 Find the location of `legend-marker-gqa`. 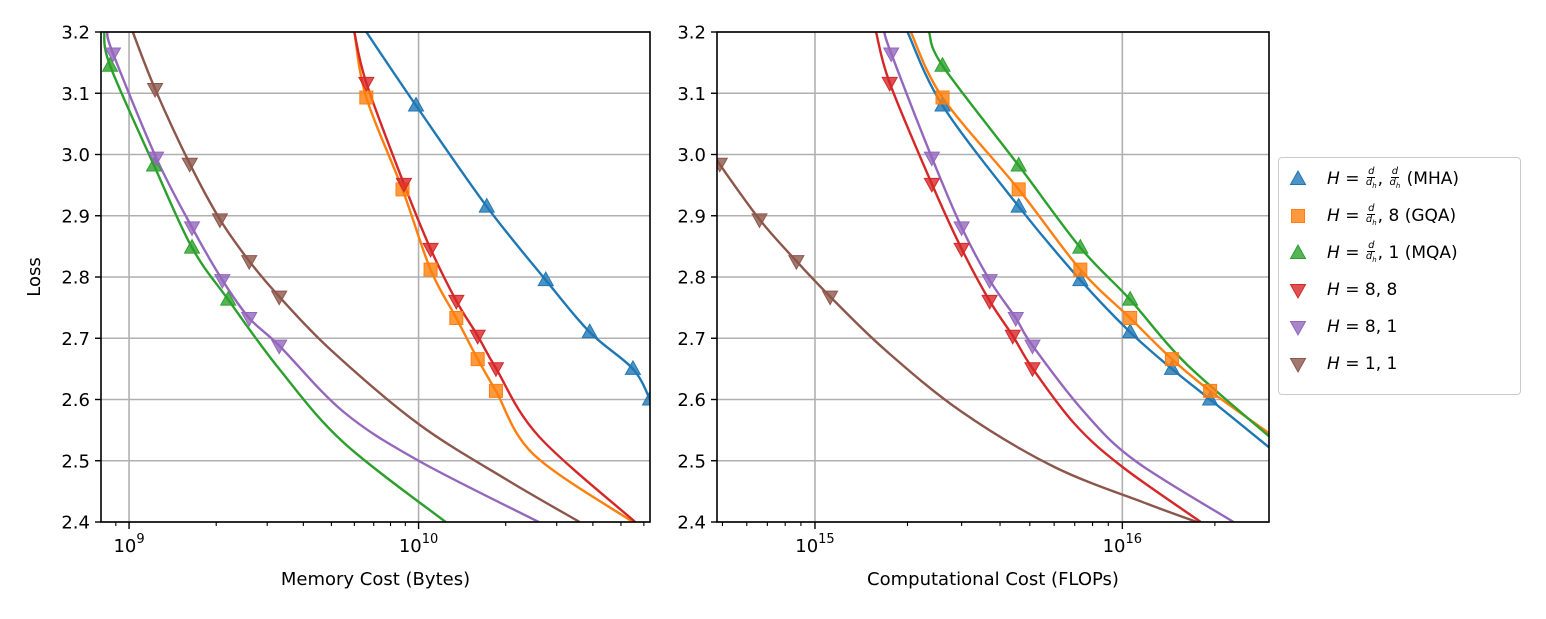

legend-marker-gqa is located at coordinates (1298, 216).